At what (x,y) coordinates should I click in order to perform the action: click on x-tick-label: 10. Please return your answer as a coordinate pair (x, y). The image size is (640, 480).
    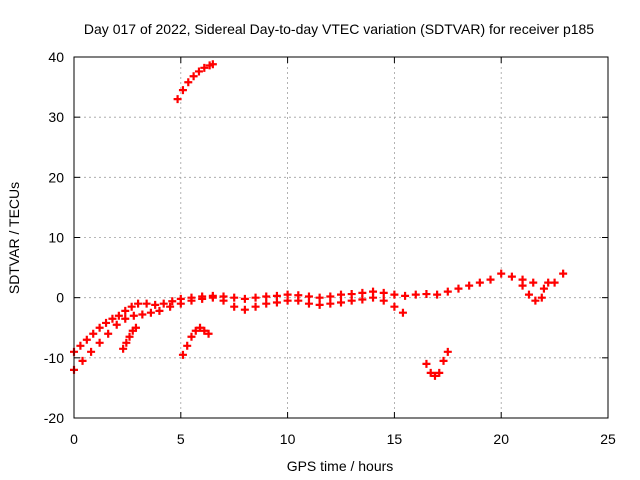
    Looking at the image, I should click on (288, 439).